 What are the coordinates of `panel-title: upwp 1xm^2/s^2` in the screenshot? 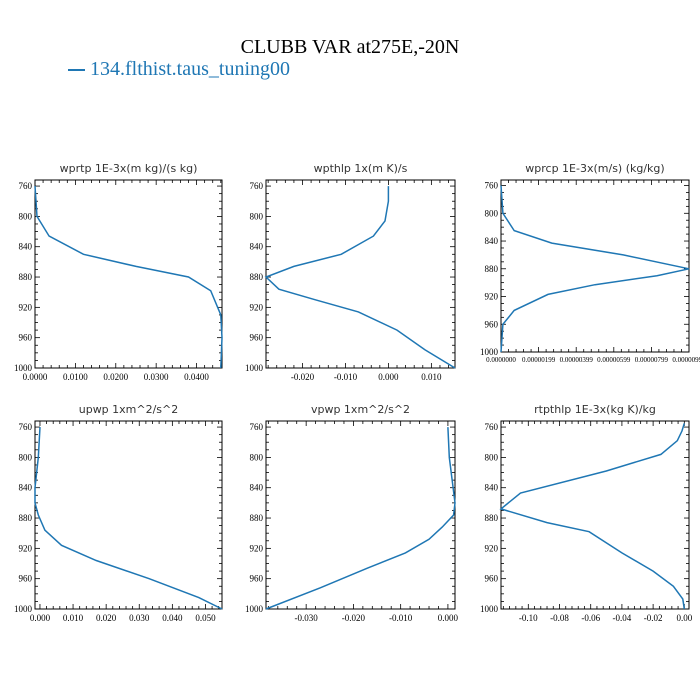 It's located at (129, 409).